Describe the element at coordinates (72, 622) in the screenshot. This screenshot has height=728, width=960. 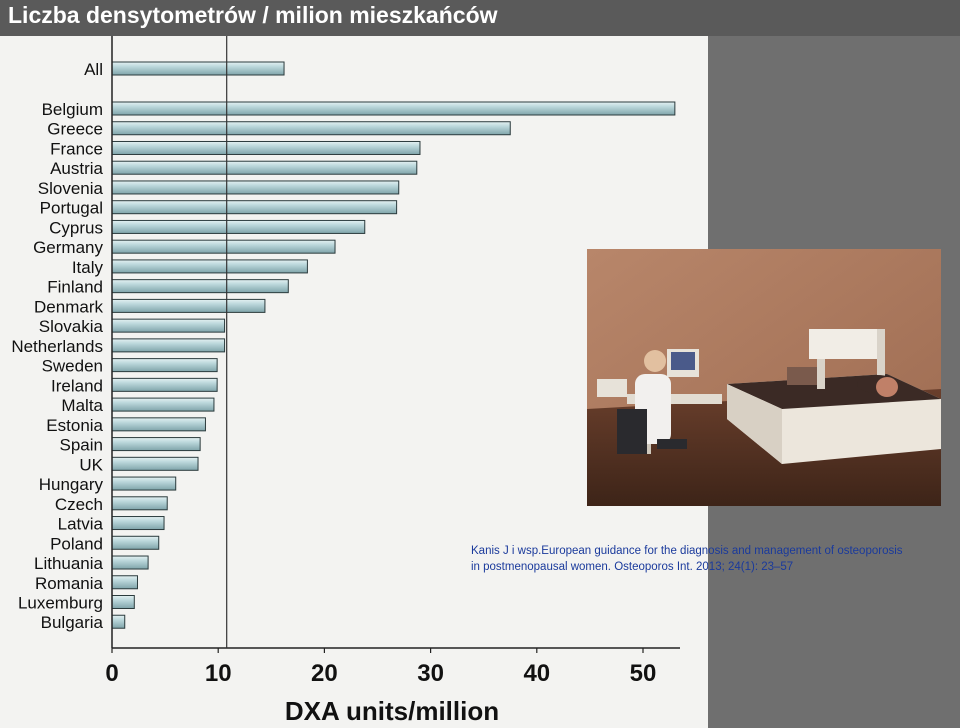
I see `category-label: Bulgaria` at that location.